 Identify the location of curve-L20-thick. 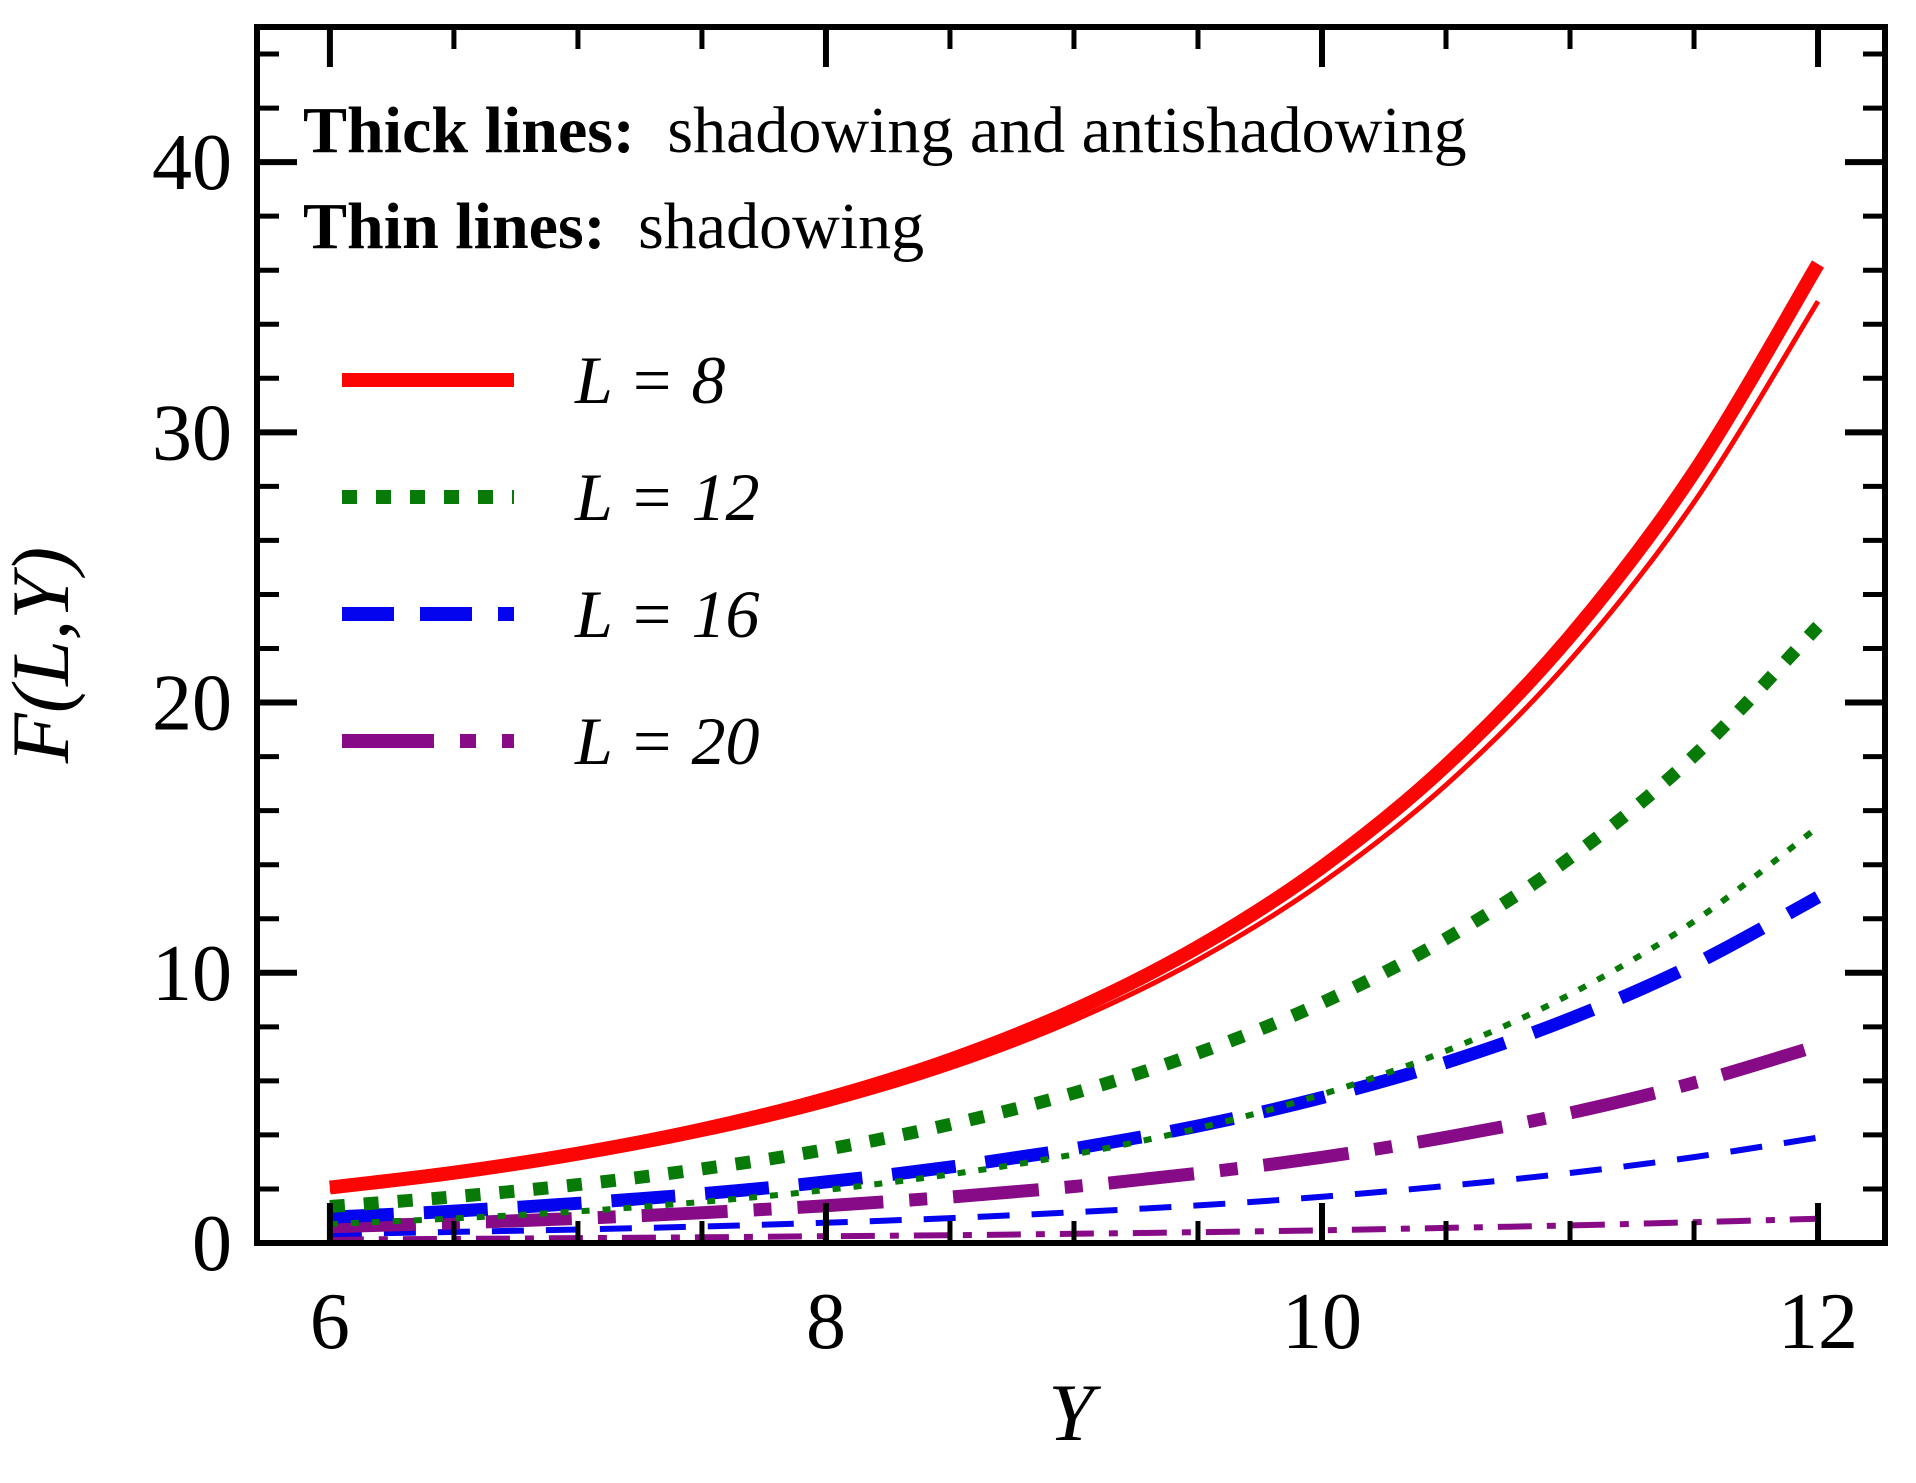
(1074, 1136).